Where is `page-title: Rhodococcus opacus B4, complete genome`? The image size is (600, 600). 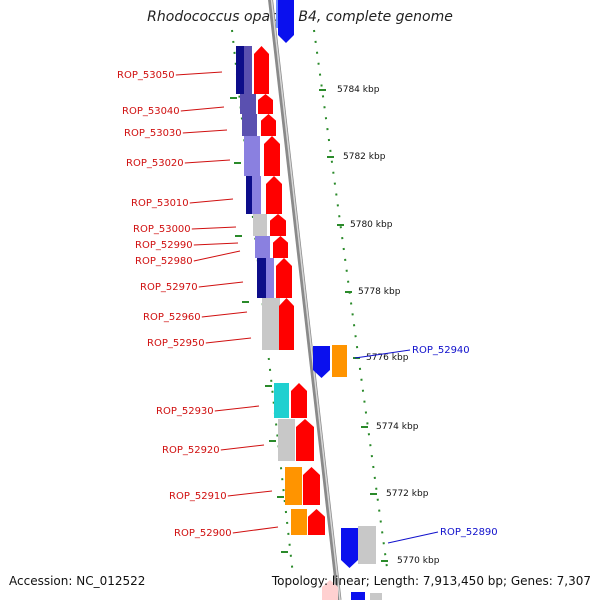
page-title: Rhodococcus opacus B4, complete genome is located at coordinates (300, 17).